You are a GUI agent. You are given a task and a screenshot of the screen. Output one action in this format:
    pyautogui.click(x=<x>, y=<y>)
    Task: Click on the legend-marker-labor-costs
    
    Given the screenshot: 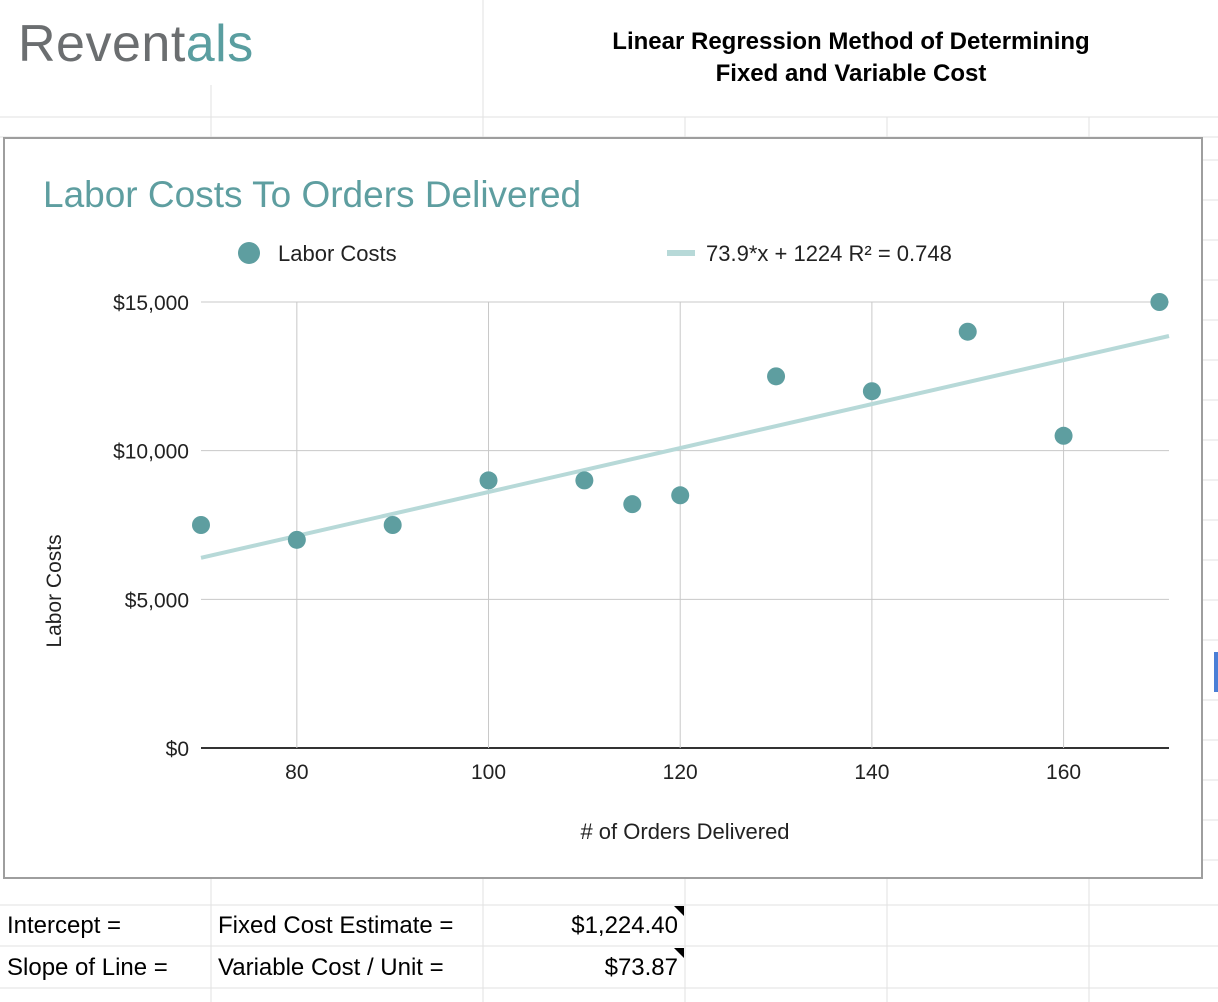 What is the action you would take?
    pyautogui.click(x=249, y=253)
    